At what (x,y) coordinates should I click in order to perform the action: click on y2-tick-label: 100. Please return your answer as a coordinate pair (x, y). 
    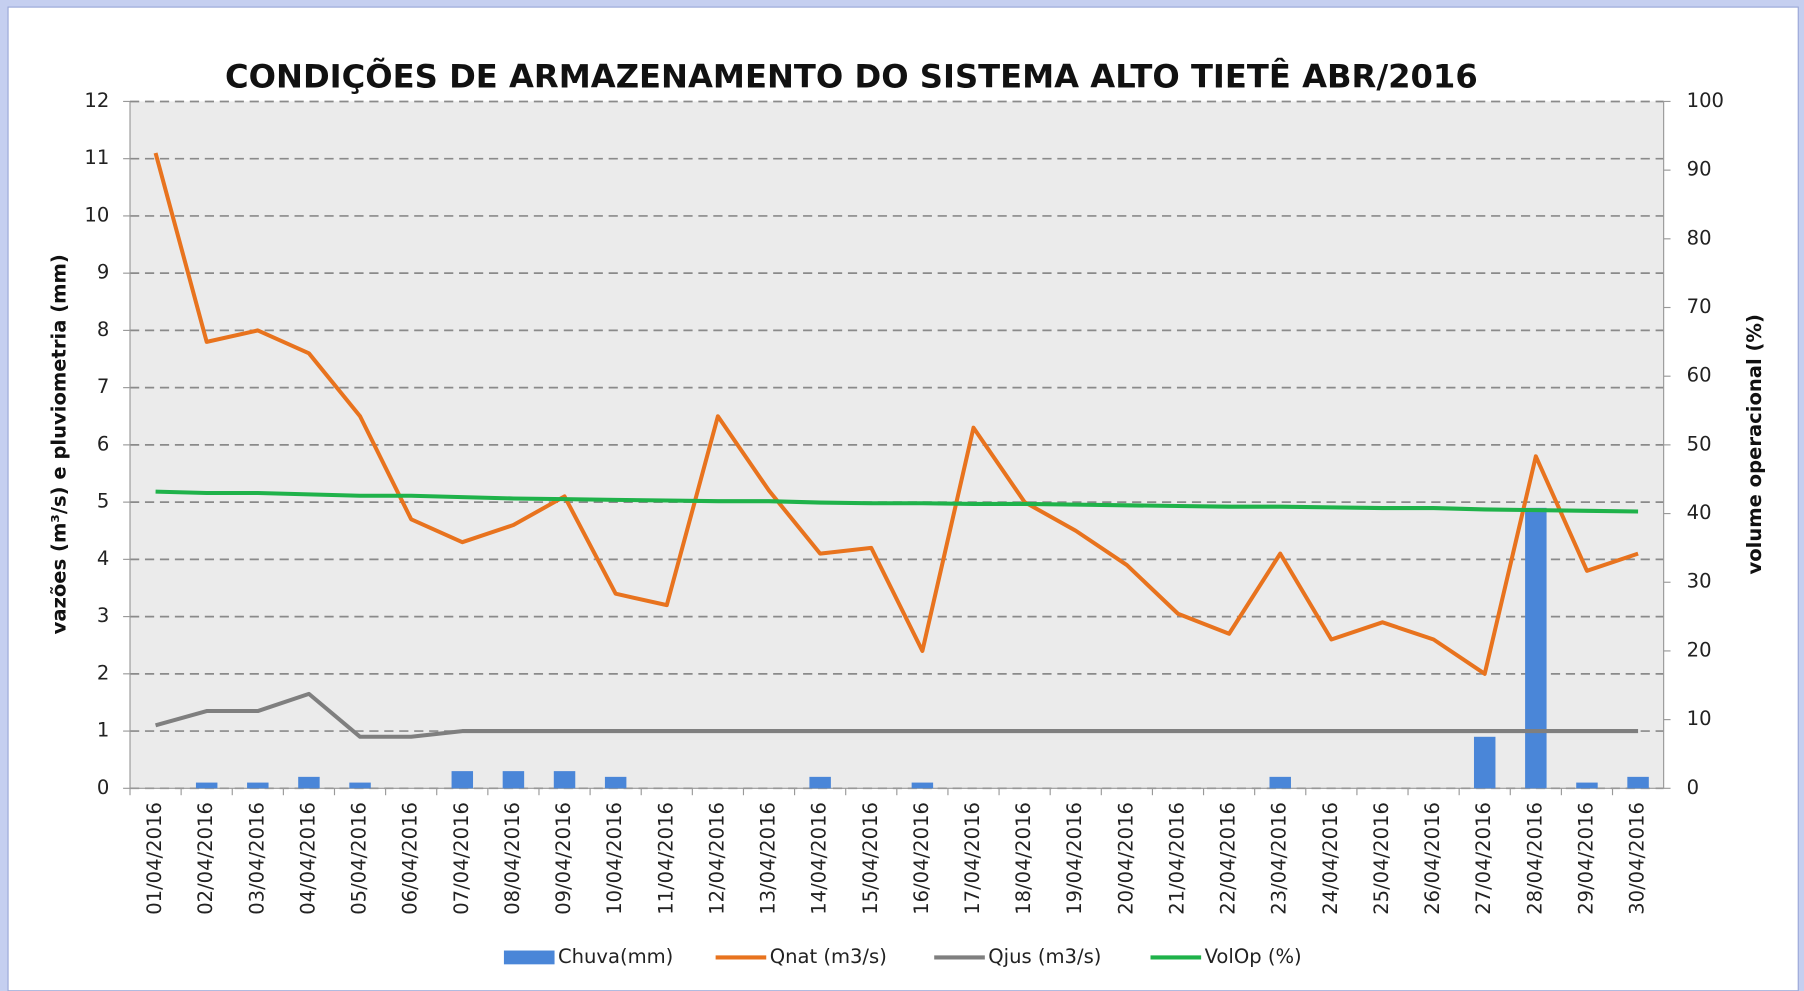
    Looking at the image, I should click on (1705, 100).